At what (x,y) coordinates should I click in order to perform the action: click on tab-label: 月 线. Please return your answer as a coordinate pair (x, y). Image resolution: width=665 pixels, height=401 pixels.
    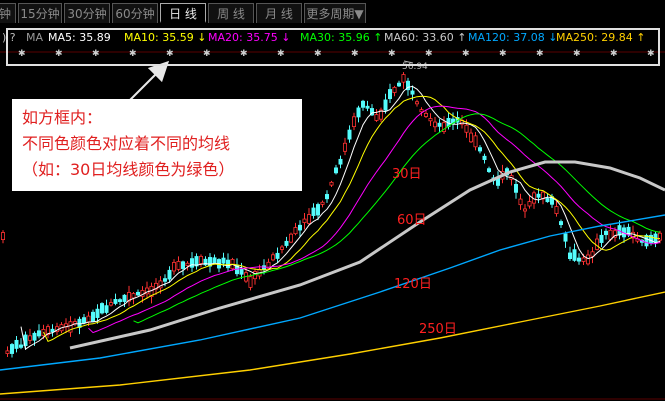
    Looking at the image, I should click on (279, 14).